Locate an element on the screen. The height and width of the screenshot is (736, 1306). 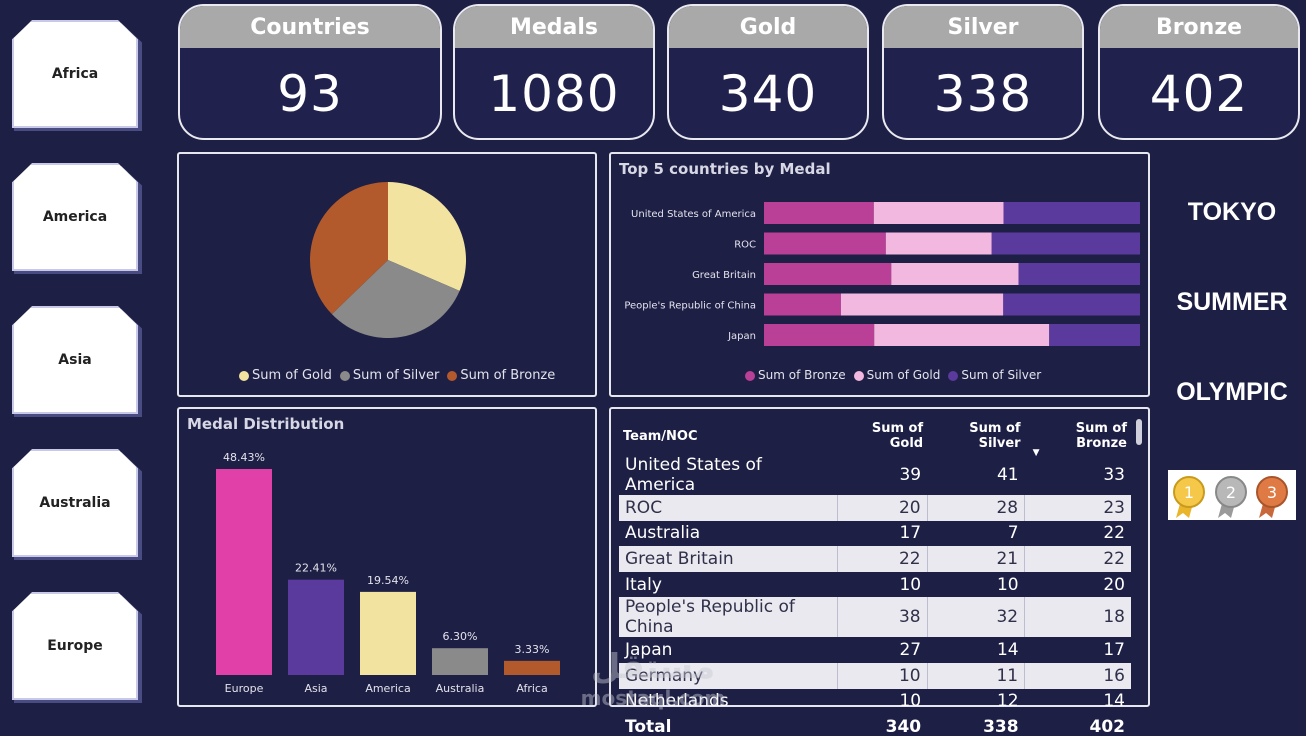
pie-slice-sum-of-bronze is located at coordinates (349, 248).